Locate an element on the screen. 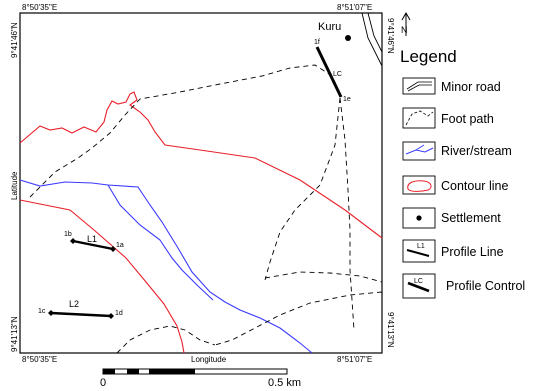 Image resolution: width=540 pixels, height=391 pixels. settlement-kuru is located at coordinates (348, 38).